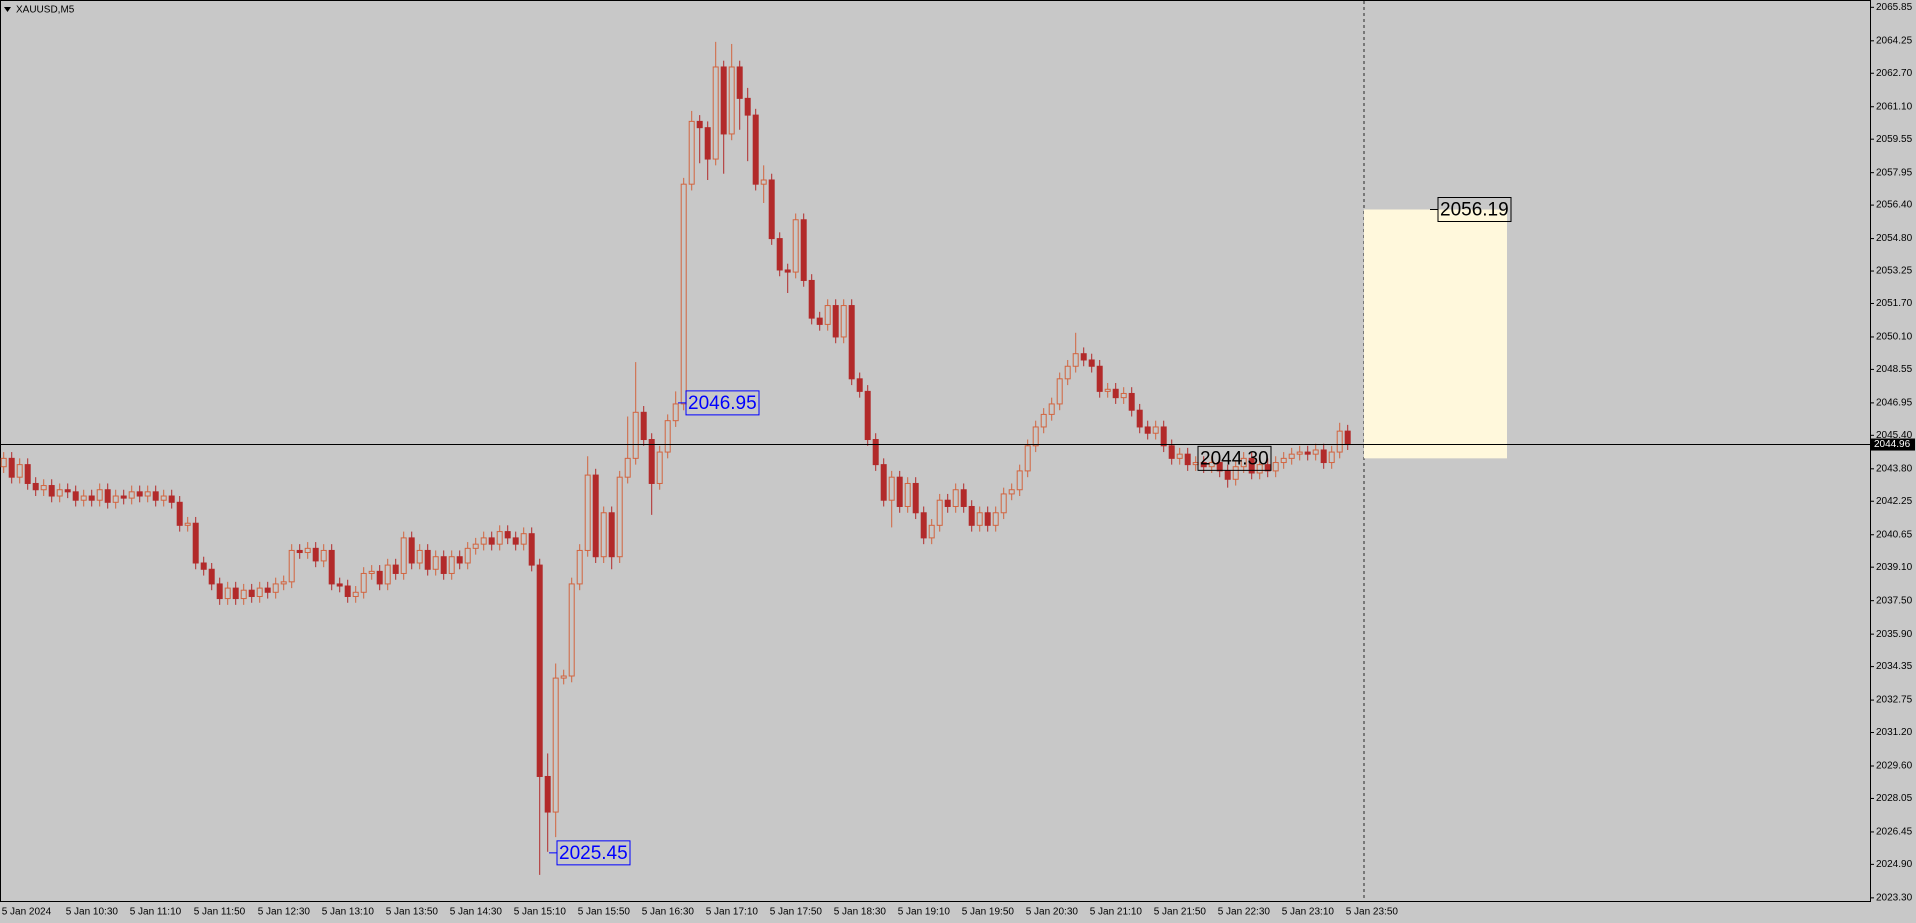  What do you see at coordinates (796, 912) in the screenshot?
I see `x-tick-label: 5 Jan 17:50` at bounding box center [796, 912].